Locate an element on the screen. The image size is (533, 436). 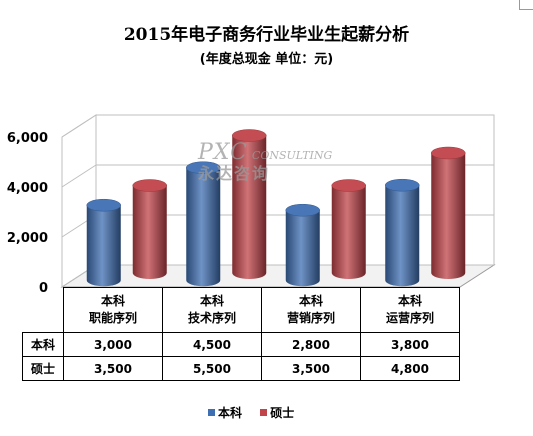
series-name-cell: 硕士 is located at coordinates (43, 368).